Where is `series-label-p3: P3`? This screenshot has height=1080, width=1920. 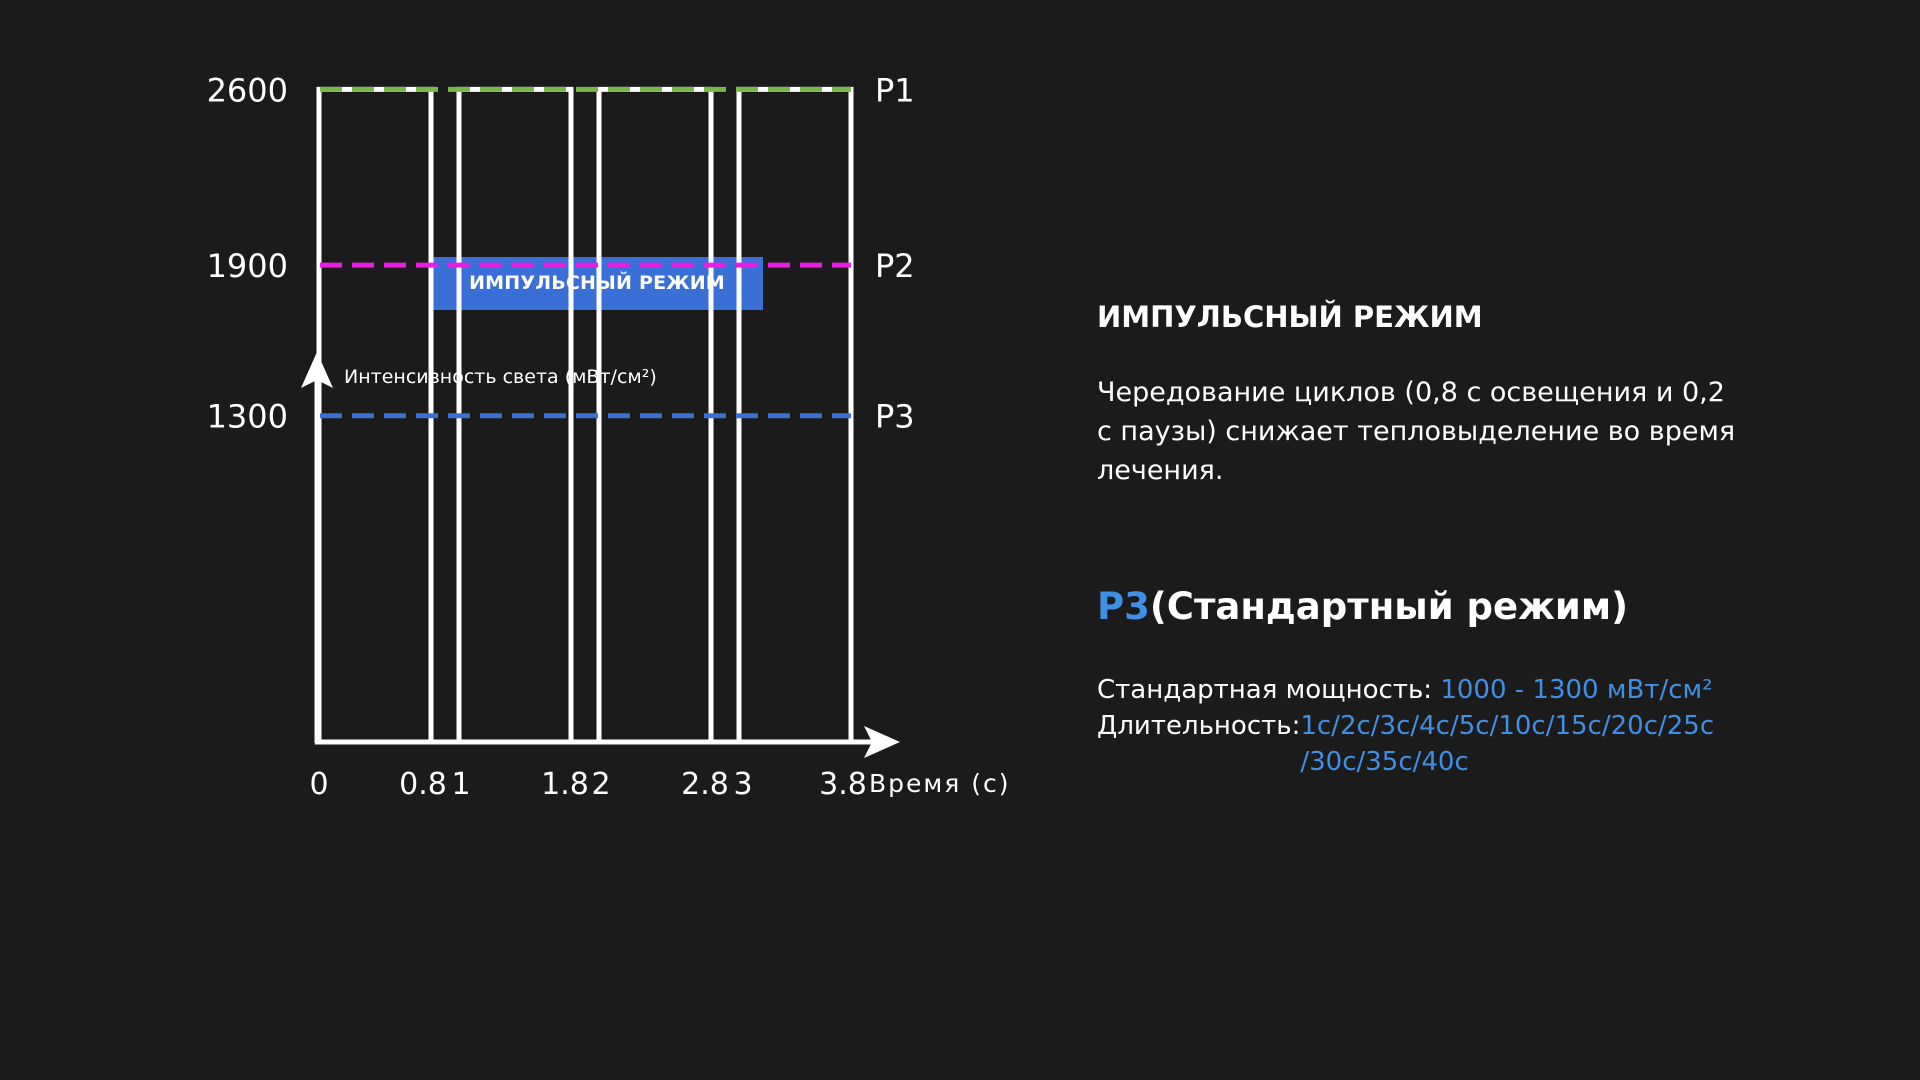 series-label-p3: P3 is located at coordinates (895, 417).